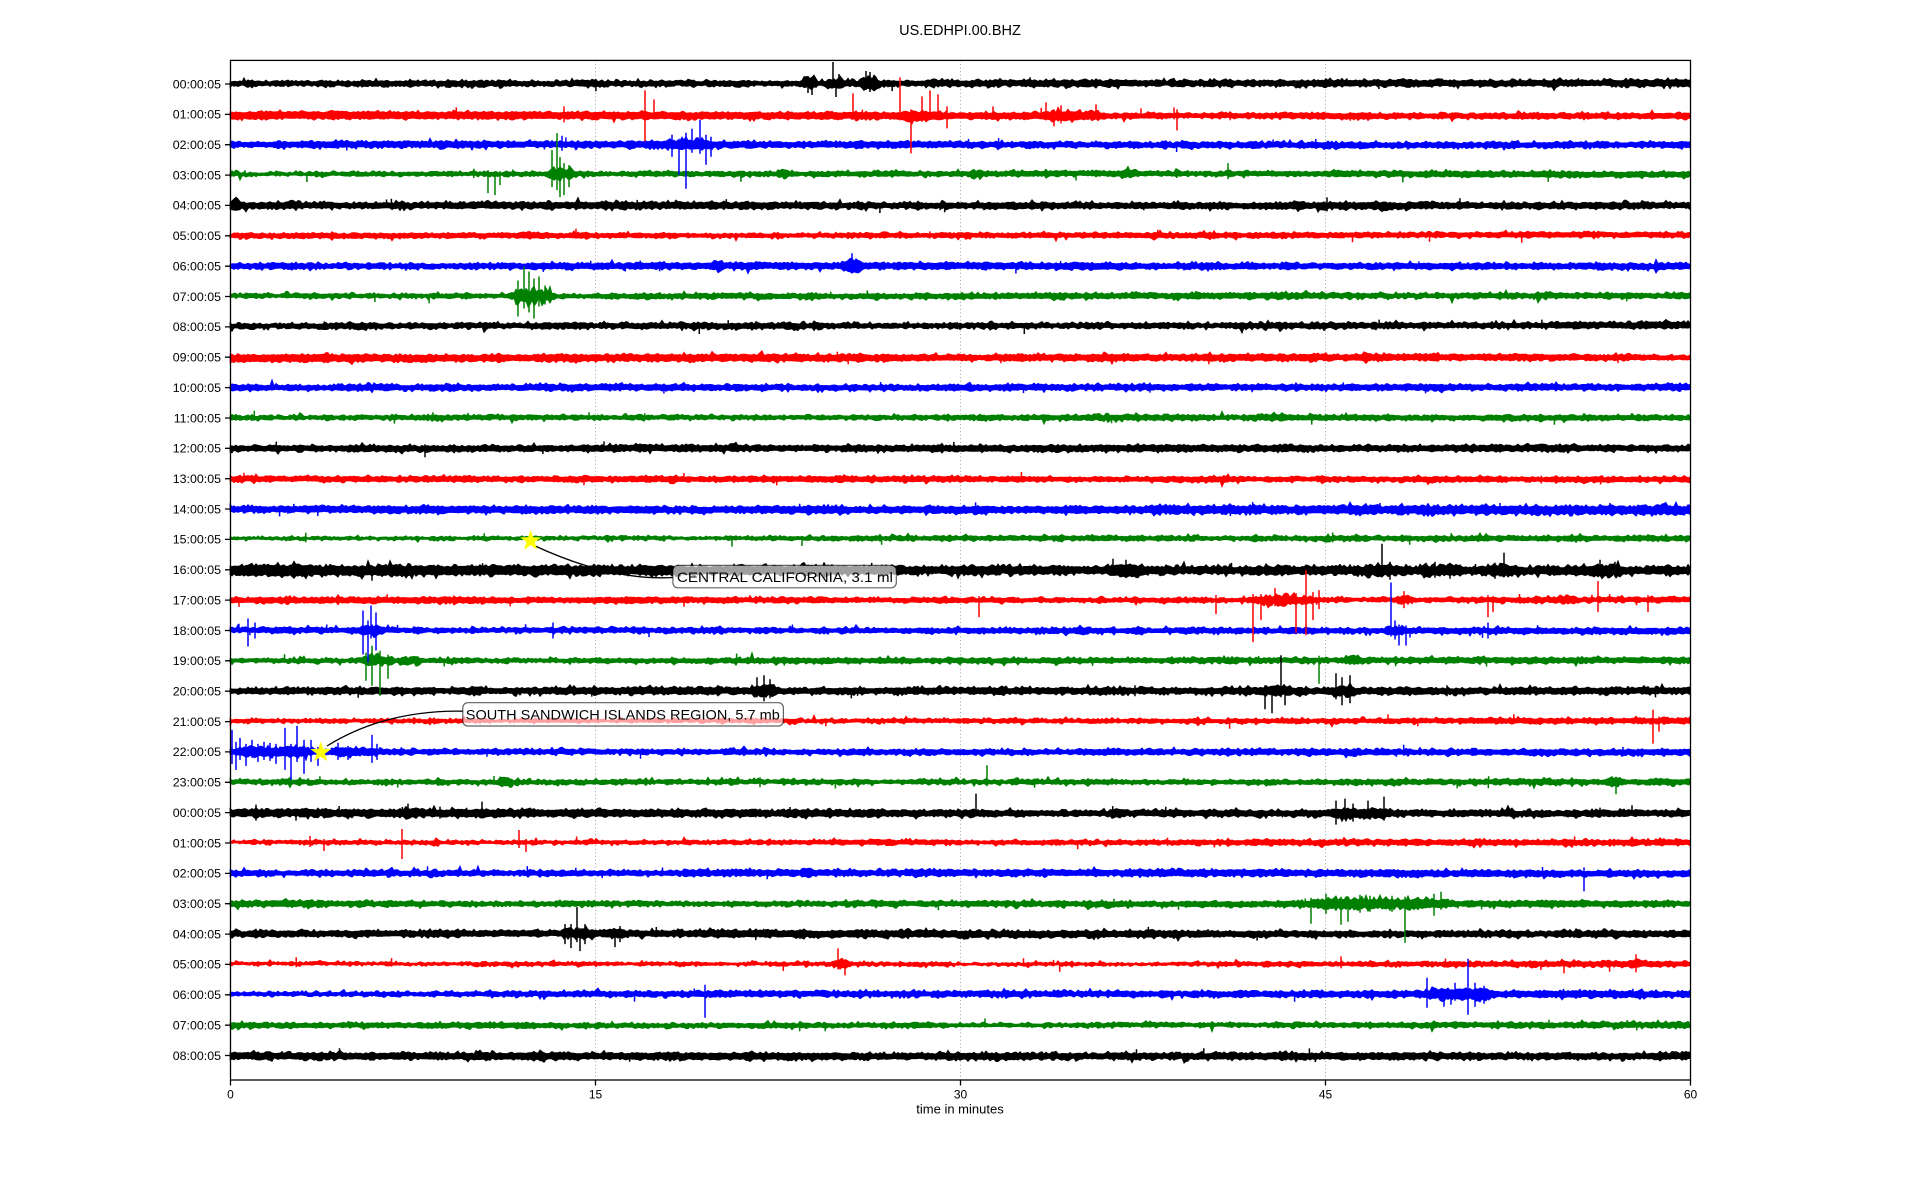 The width and height of the screenshot is (1920, 1200). I want to click on svg-text: 15:00:05, so click(197, 540).